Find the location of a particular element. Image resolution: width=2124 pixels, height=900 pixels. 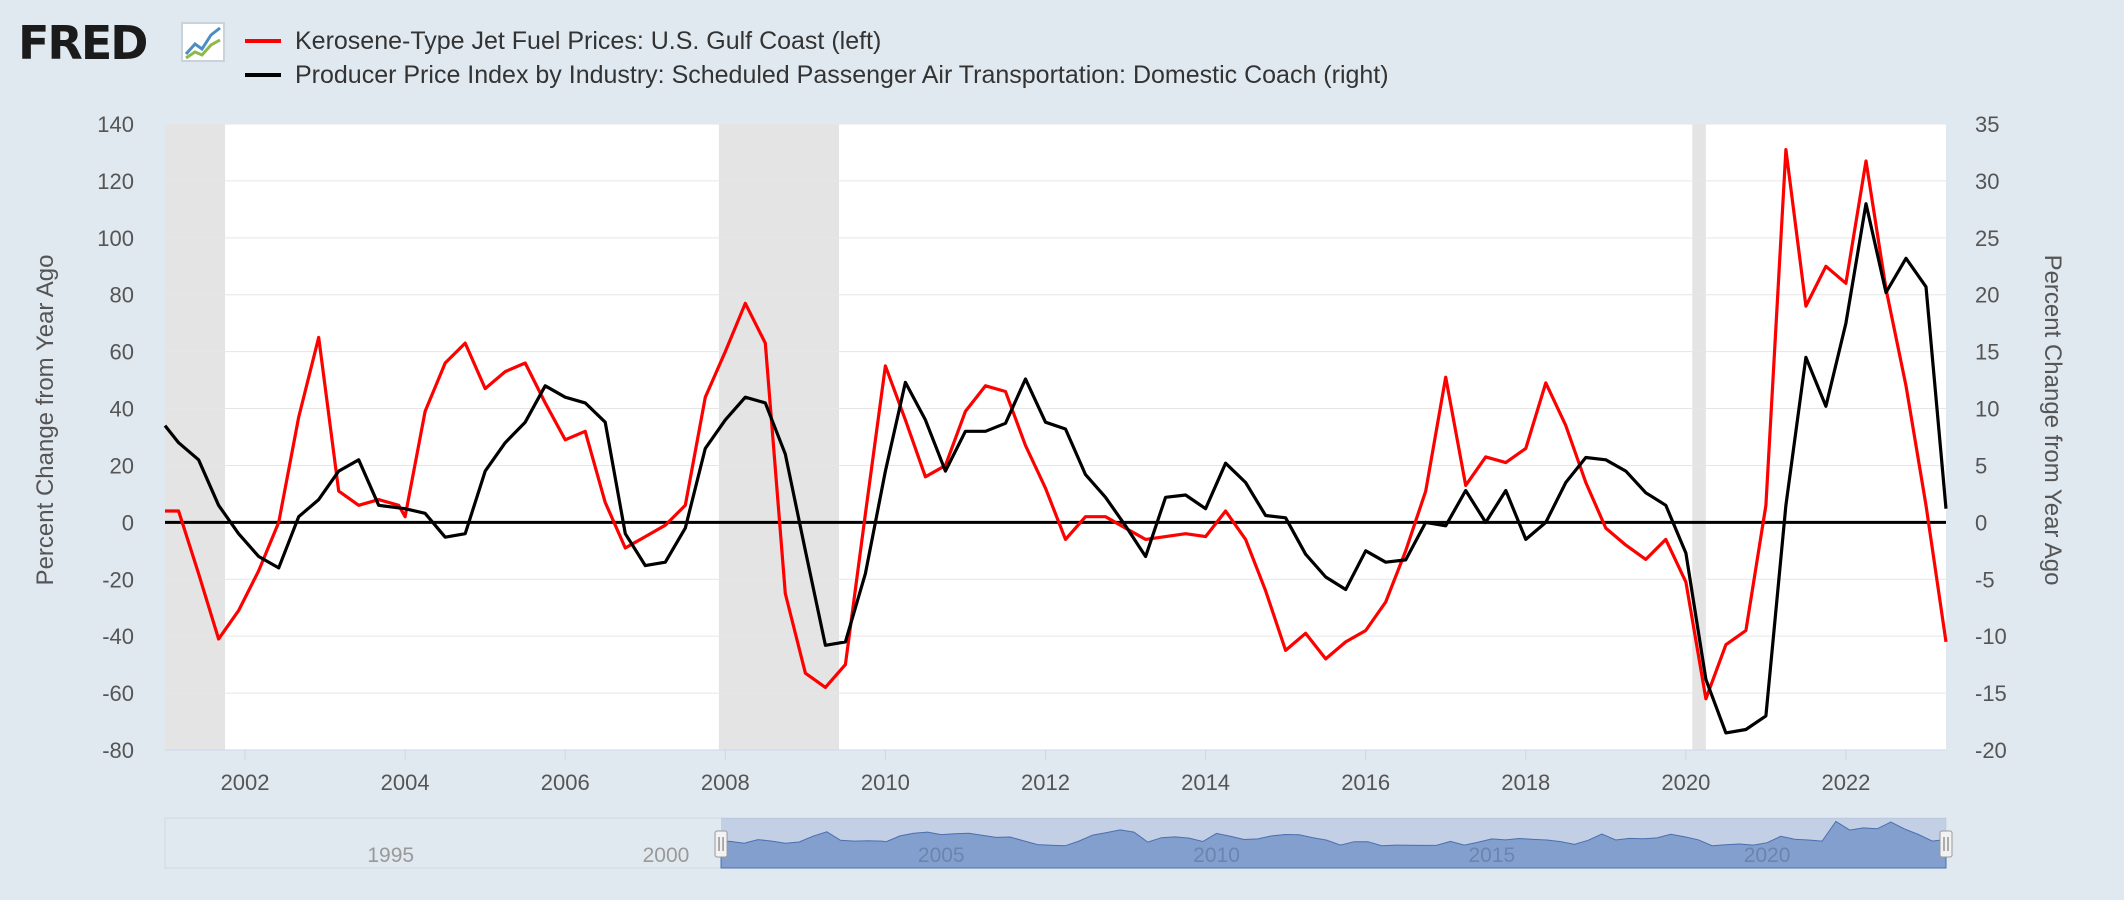

left-axis-ticks: -80 -60 -40 -20 0 20 40 60 80 100 120 140 is located at coordinates (115, 437).